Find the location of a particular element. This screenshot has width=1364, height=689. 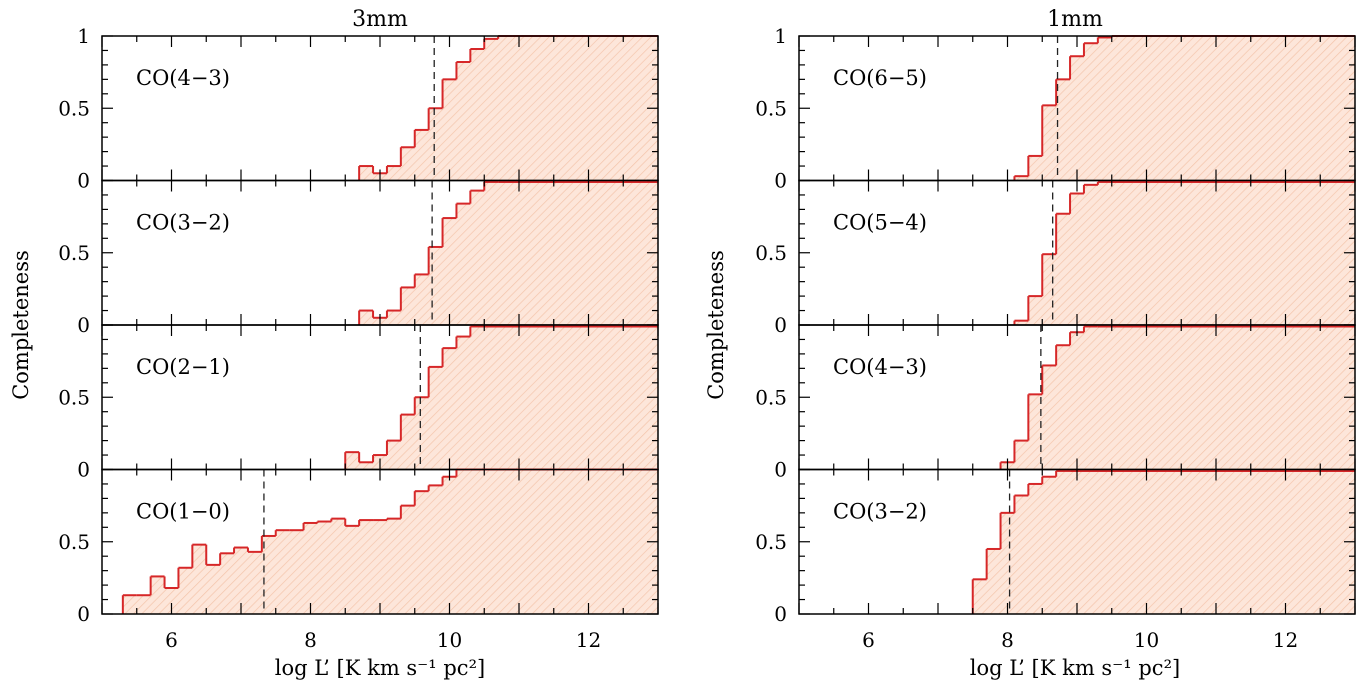

subplot-3: 0 0.5 CO(1−0) 6 8 10 12 is located at coordinates (358, 560).